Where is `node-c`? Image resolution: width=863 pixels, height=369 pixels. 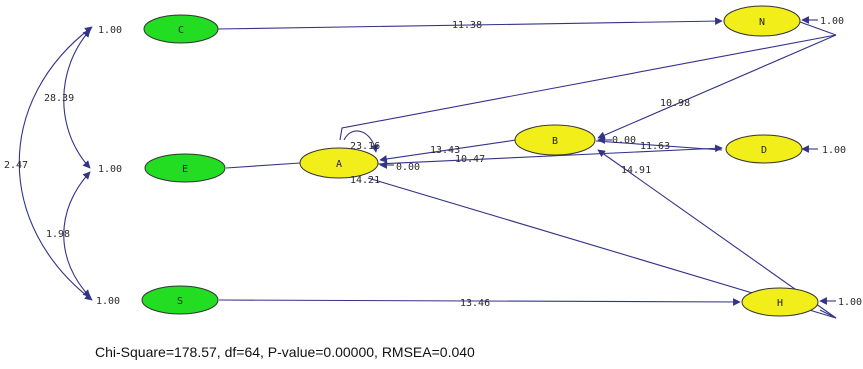
node-c is located at coordinates (181, 29).